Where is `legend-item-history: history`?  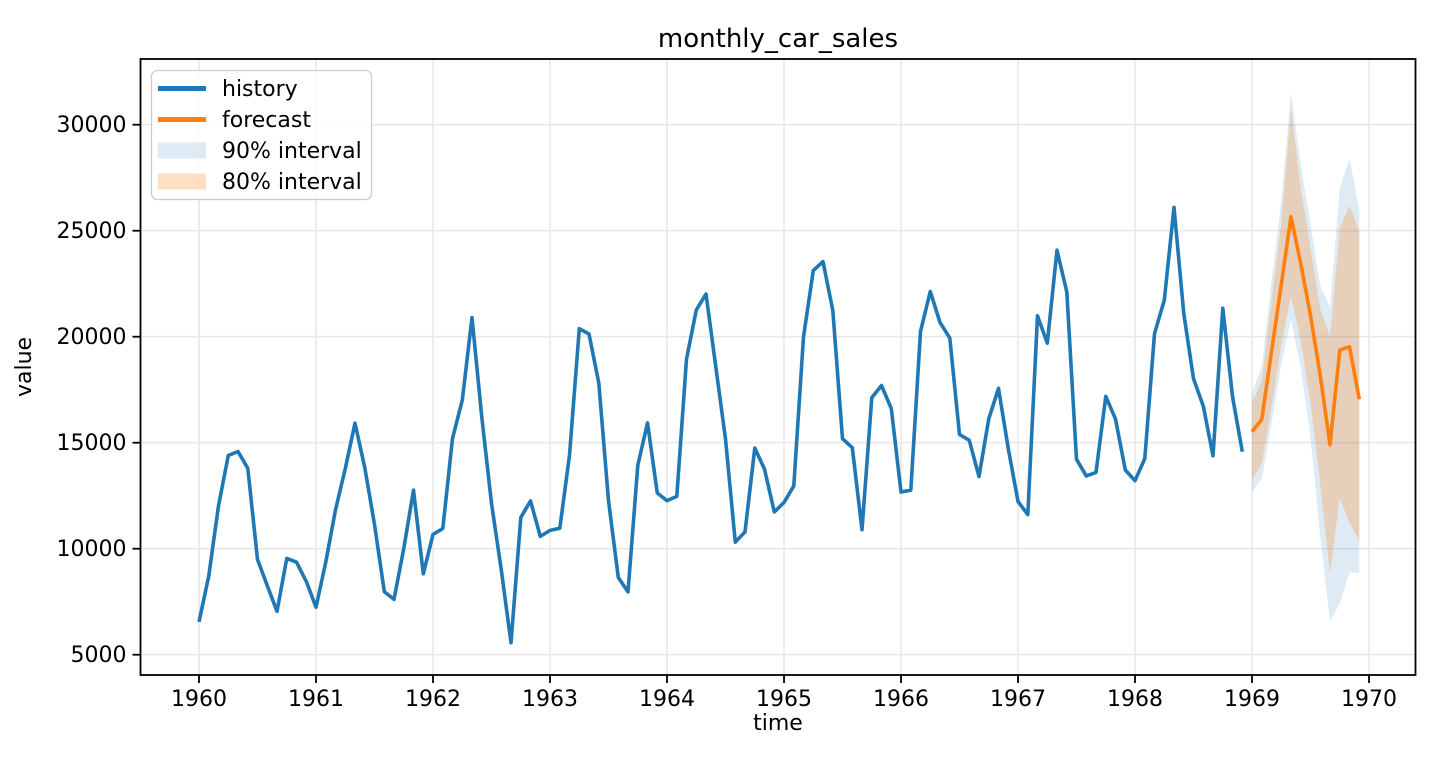
legend-item-history: history is located at coordinates (228, 89).